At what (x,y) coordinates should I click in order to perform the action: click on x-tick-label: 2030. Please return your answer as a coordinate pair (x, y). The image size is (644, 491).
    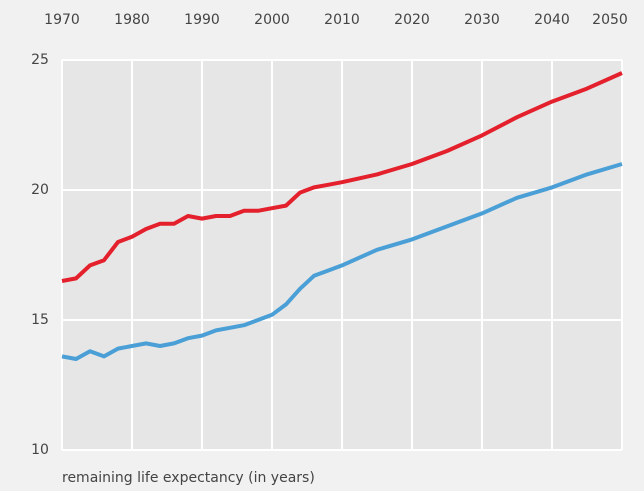
    Looking at the image, I should click on (482, 20).